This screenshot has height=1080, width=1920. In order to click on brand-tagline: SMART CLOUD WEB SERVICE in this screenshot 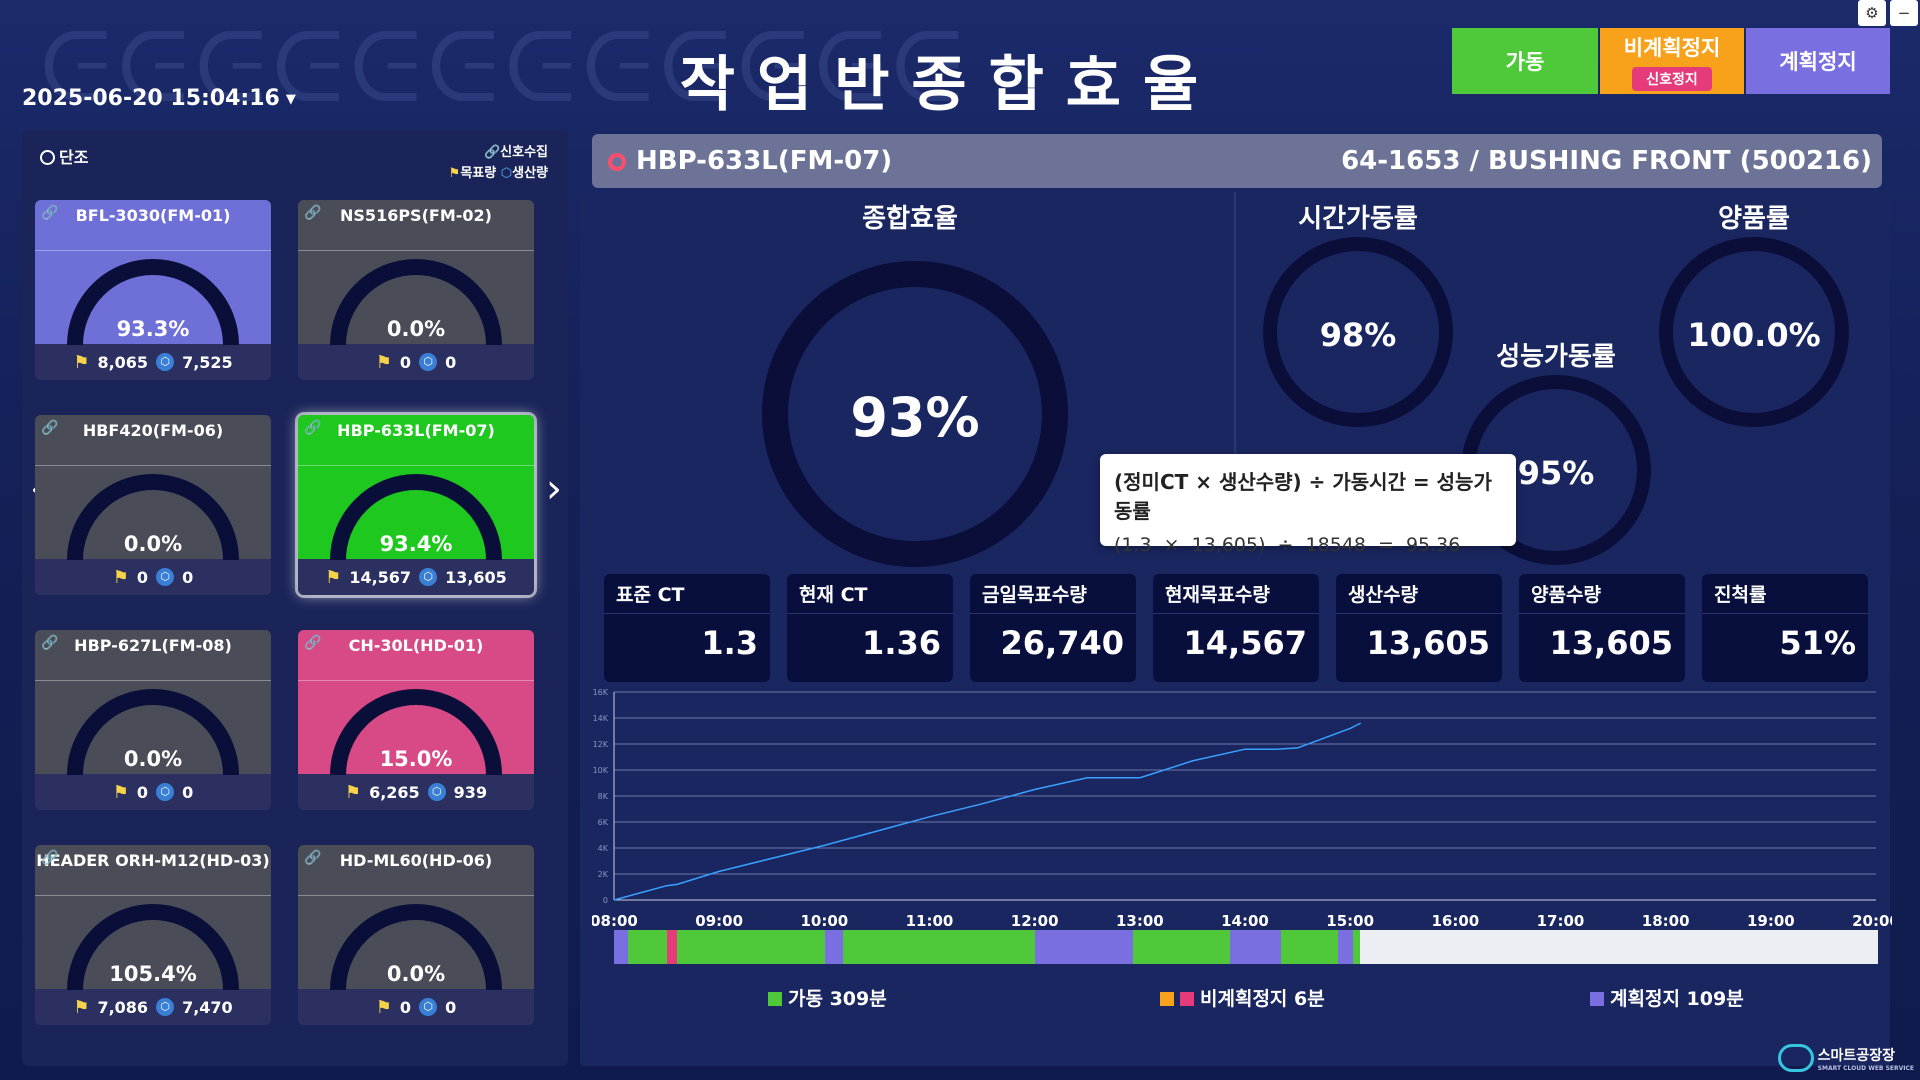, I will do `click(1865, 1068)`.